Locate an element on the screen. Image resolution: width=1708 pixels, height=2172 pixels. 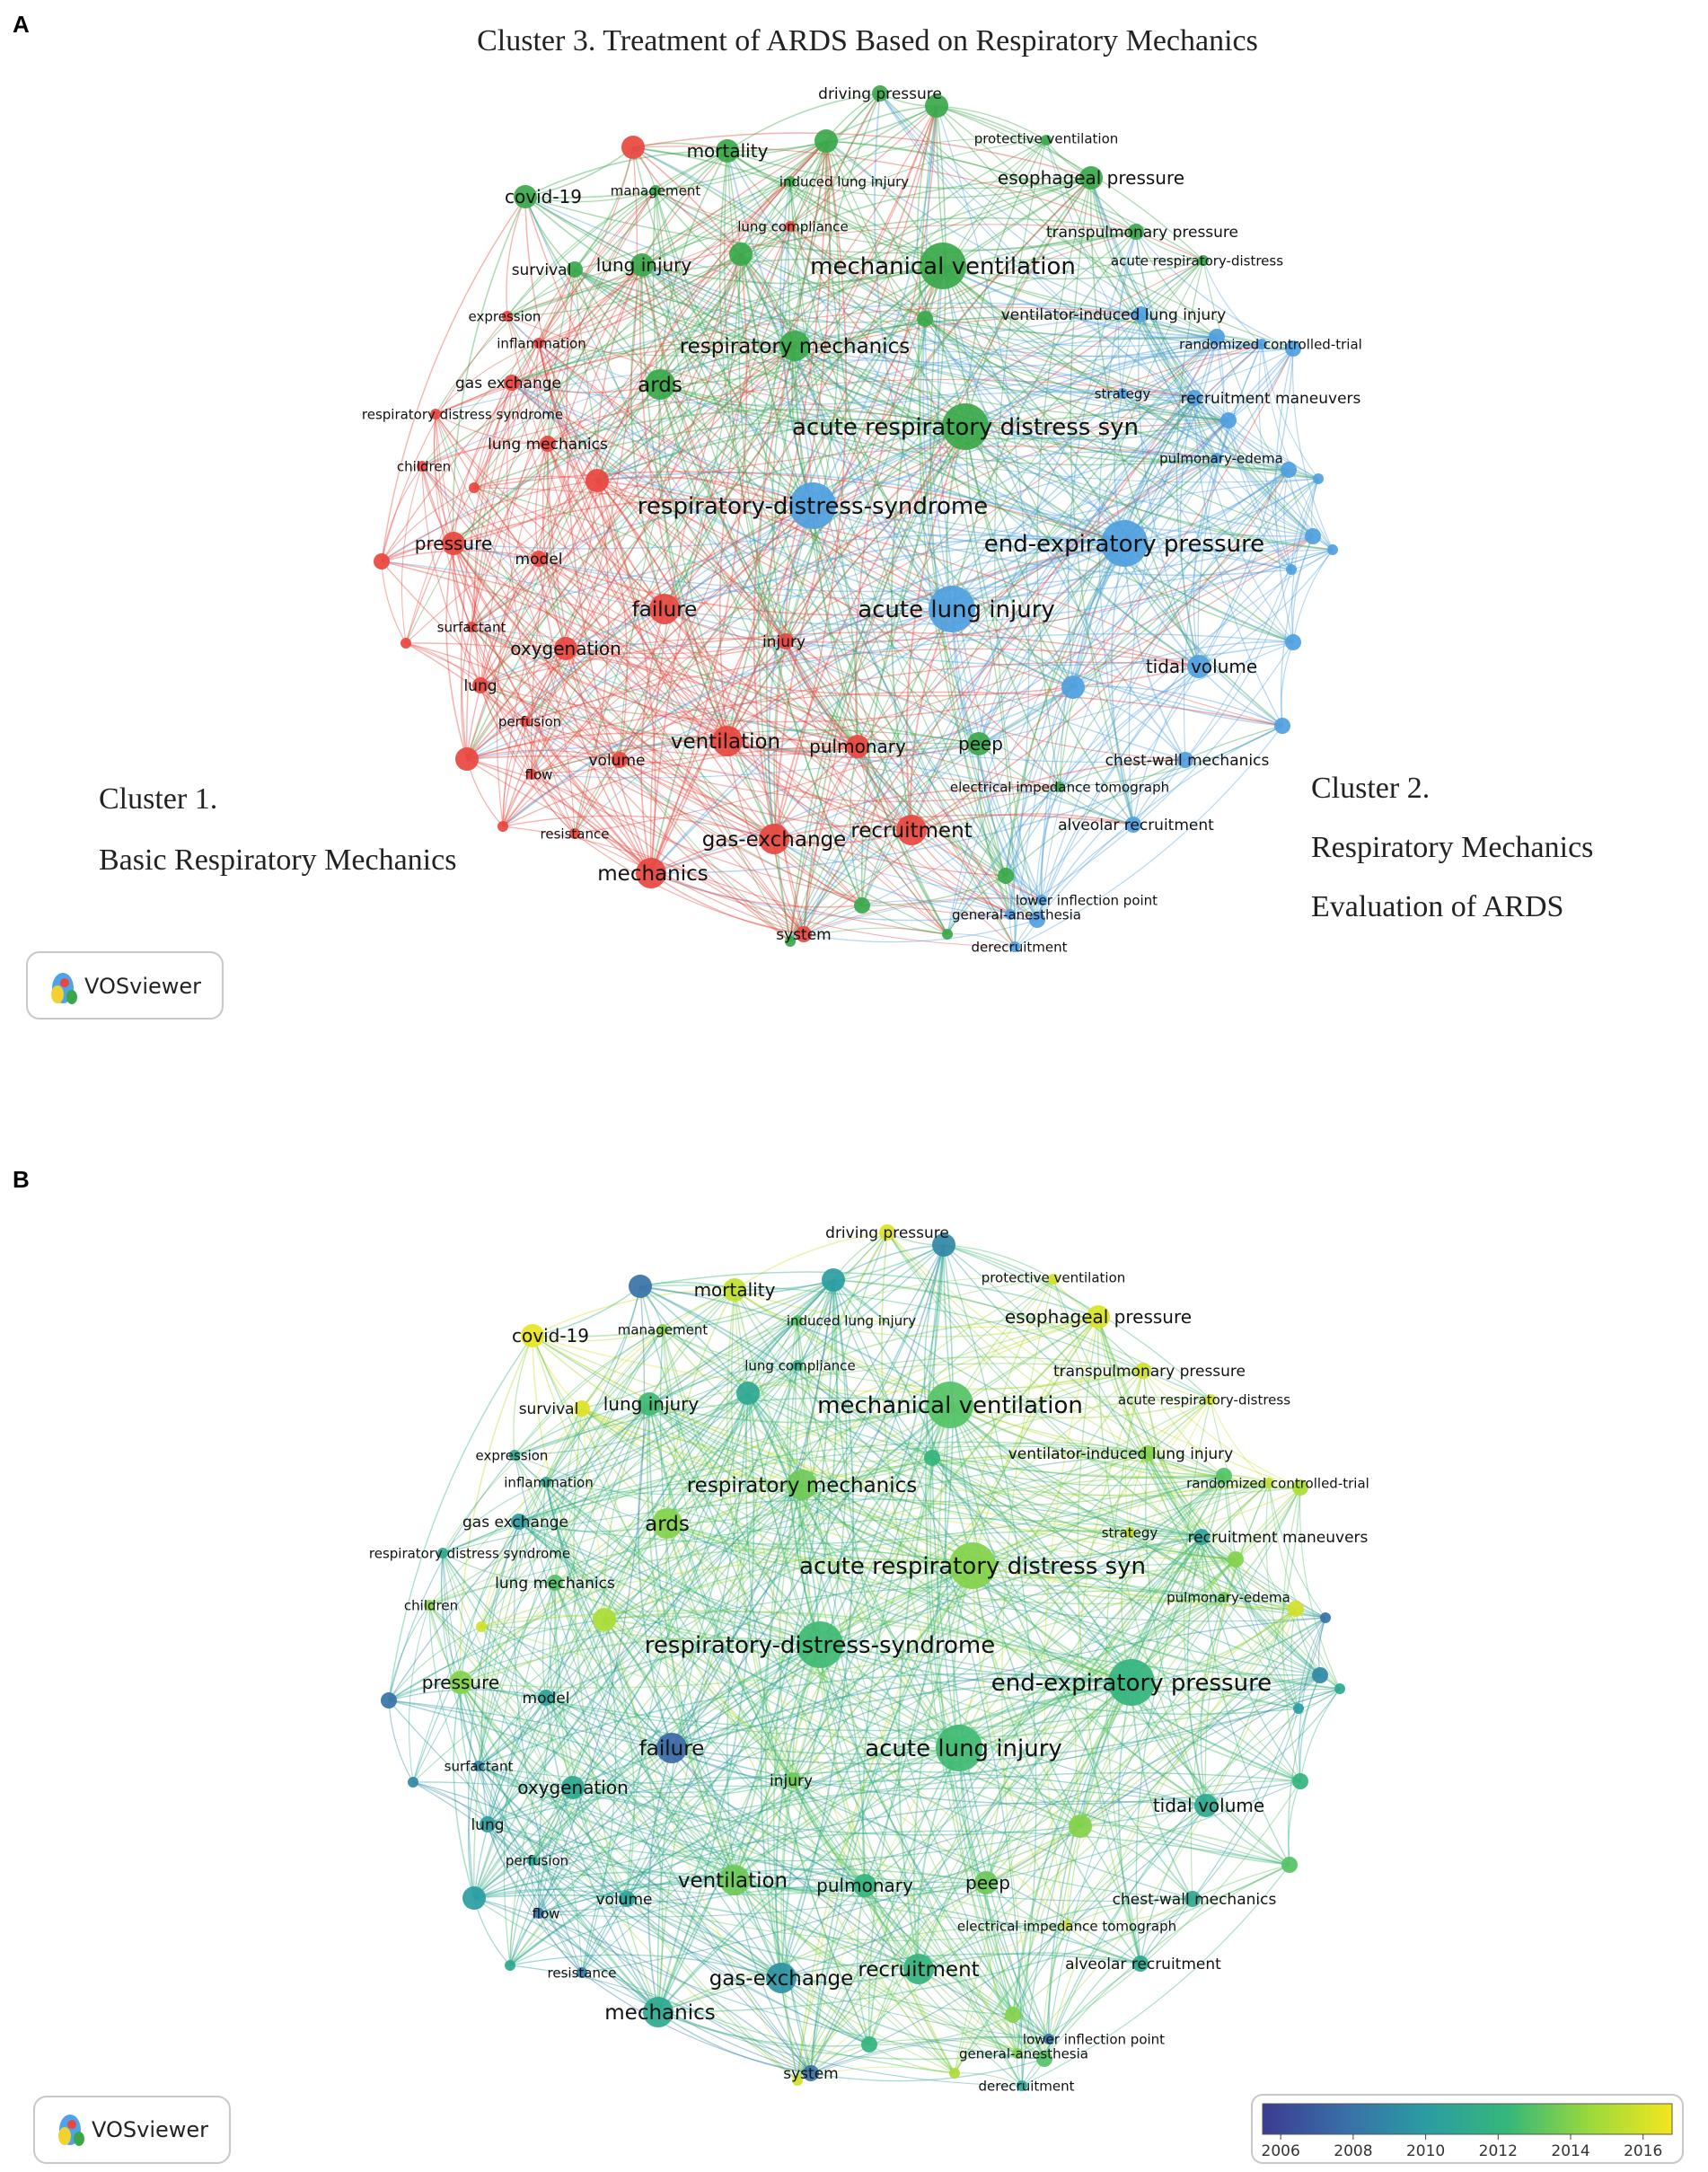
node-randomized-controlled-trial is located at coordinates (1268, 1483).